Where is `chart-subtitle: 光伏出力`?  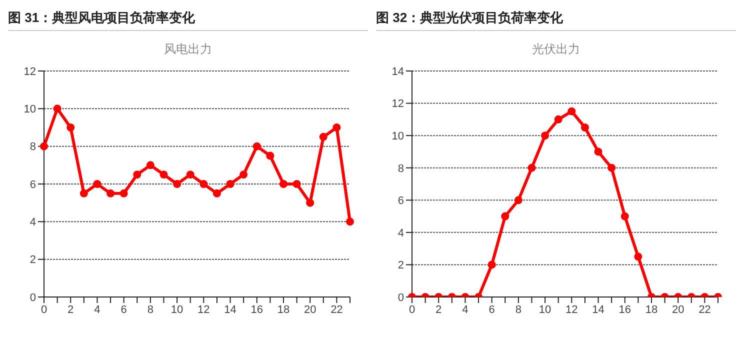 chart-subtitle: 光伏出力 is located at coordinates (556, 49).